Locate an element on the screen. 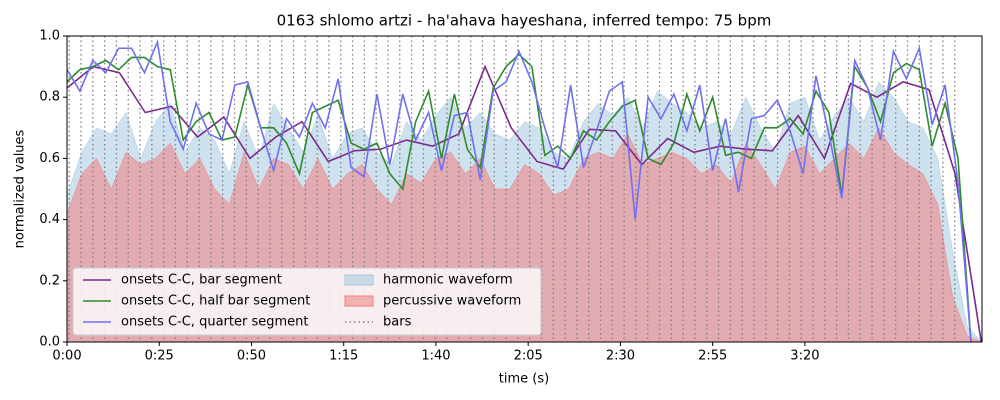 This screenshot has height=400, width=1000. legend-label: bars is located at coordinates (397, 322).